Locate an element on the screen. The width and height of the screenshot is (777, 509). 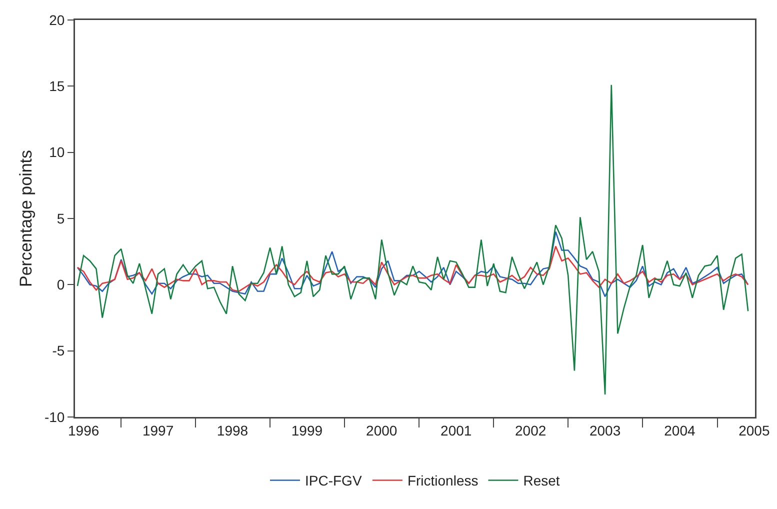
x-tick-label: 1998 is located at coordinates (232, 430).